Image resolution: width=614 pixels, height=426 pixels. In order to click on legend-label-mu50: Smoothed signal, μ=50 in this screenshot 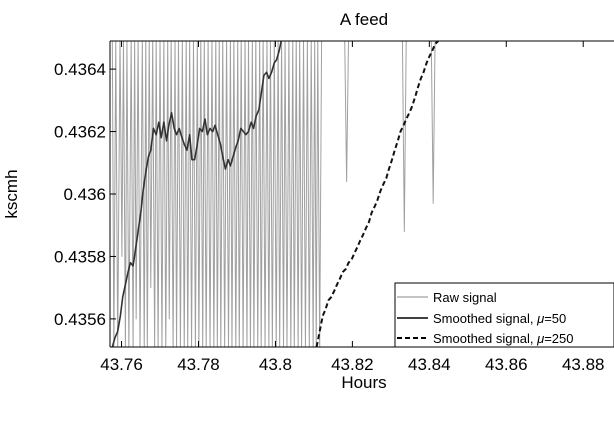, I will do `click(499, 318)`.